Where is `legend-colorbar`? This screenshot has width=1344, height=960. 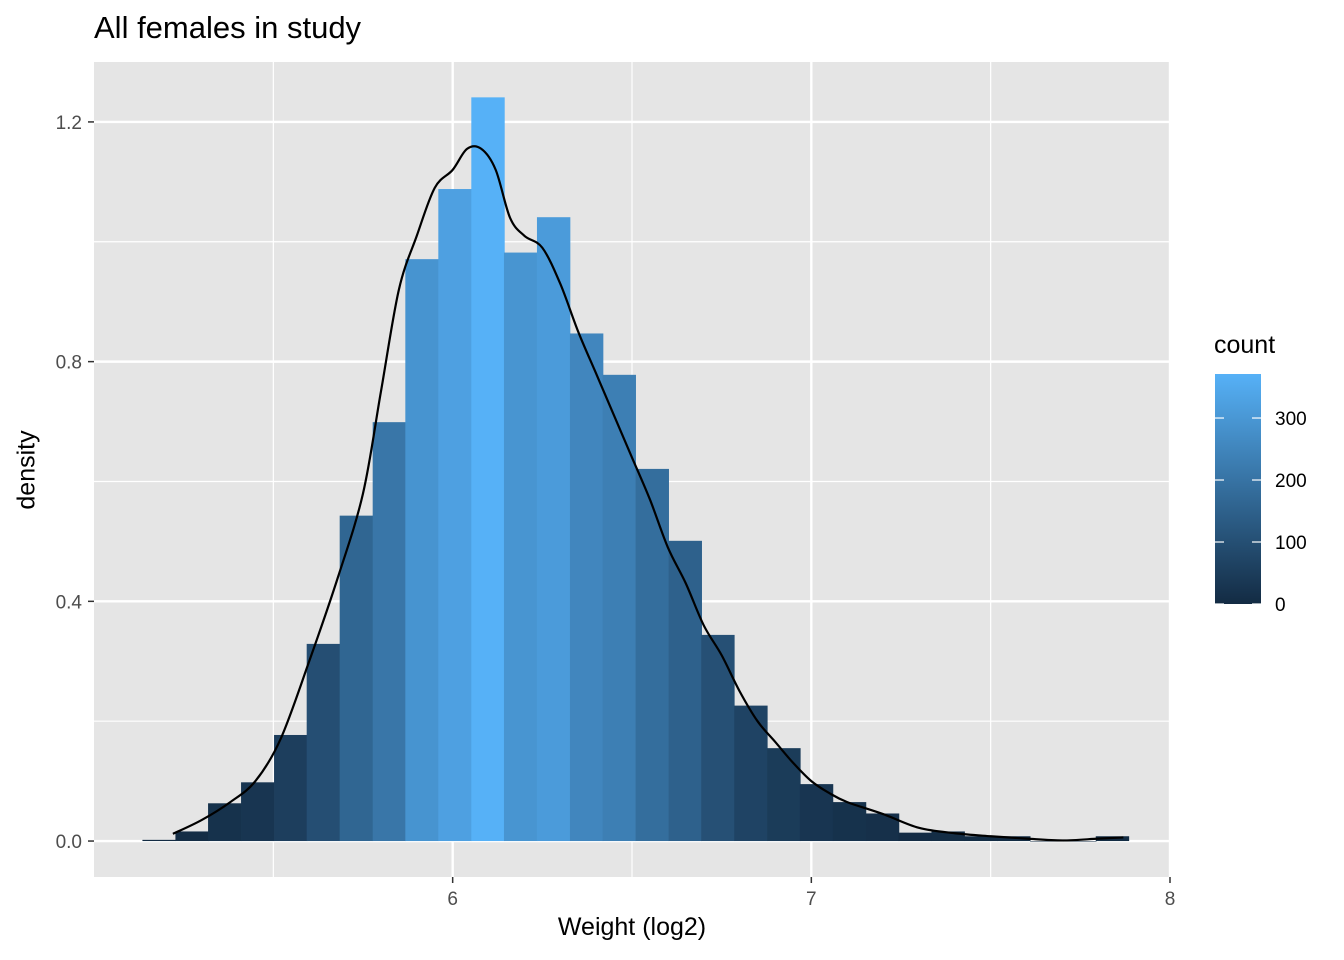
legend-colorbar is located at coordinates (1238, 489).